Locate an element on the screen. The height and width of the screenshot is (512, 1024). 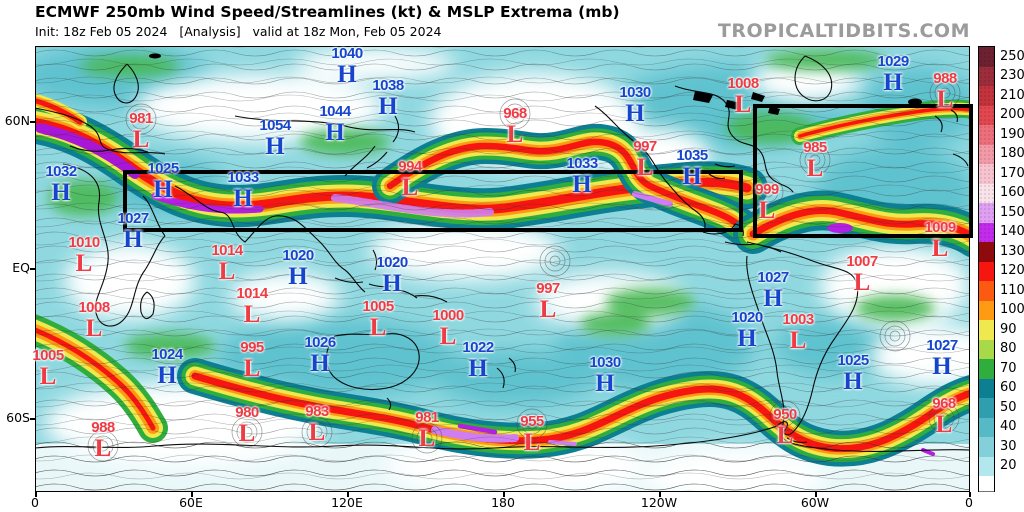
colorbar-tick-40: 40 is located at coordinates (1008, 426).